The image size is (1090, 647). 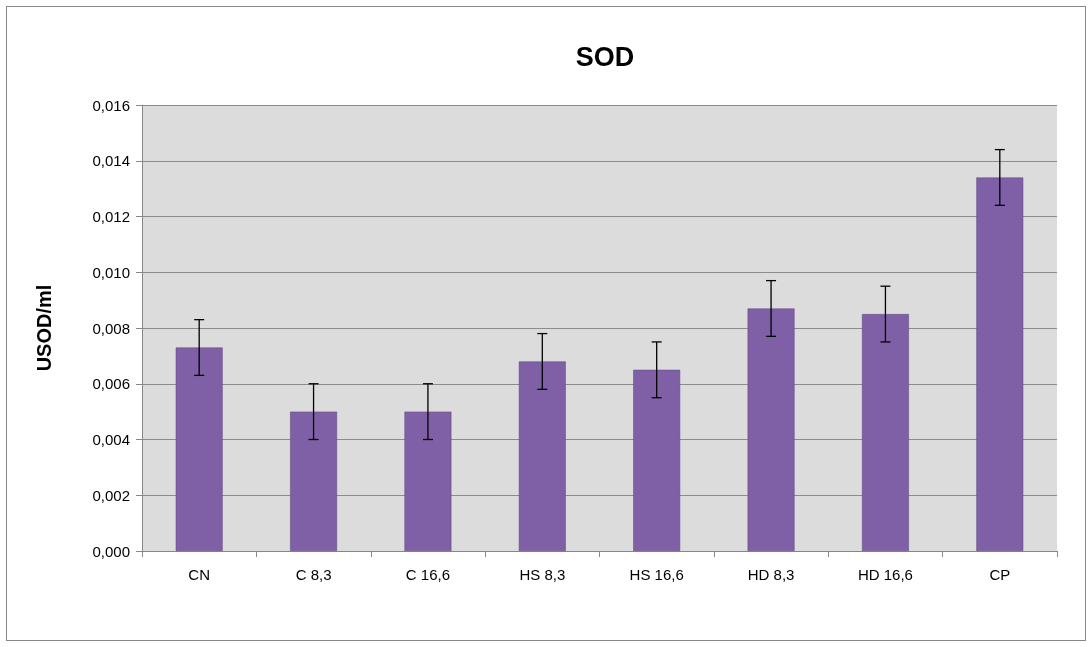 I want to click on x-tick-label: HS 8,3, so click(x=542, y=574).